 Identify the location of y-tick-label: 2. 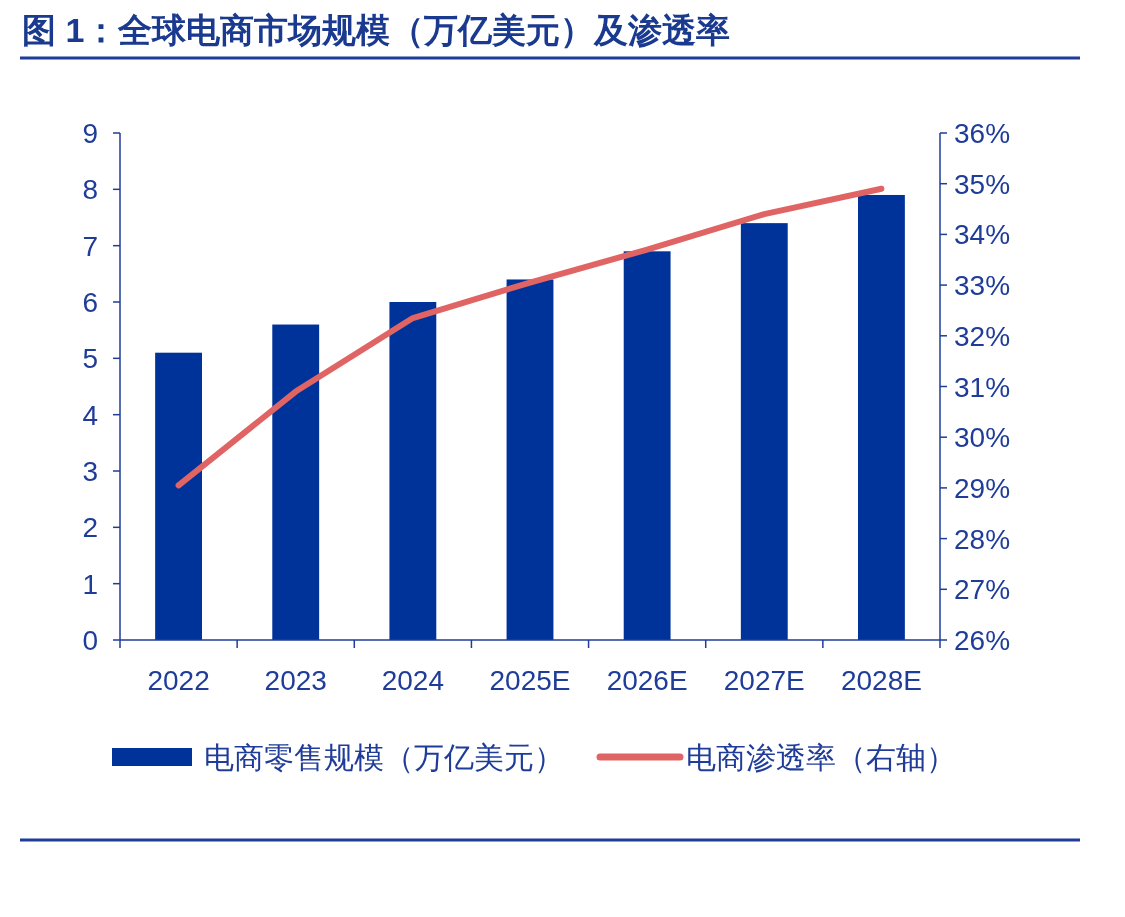
(90, 528).